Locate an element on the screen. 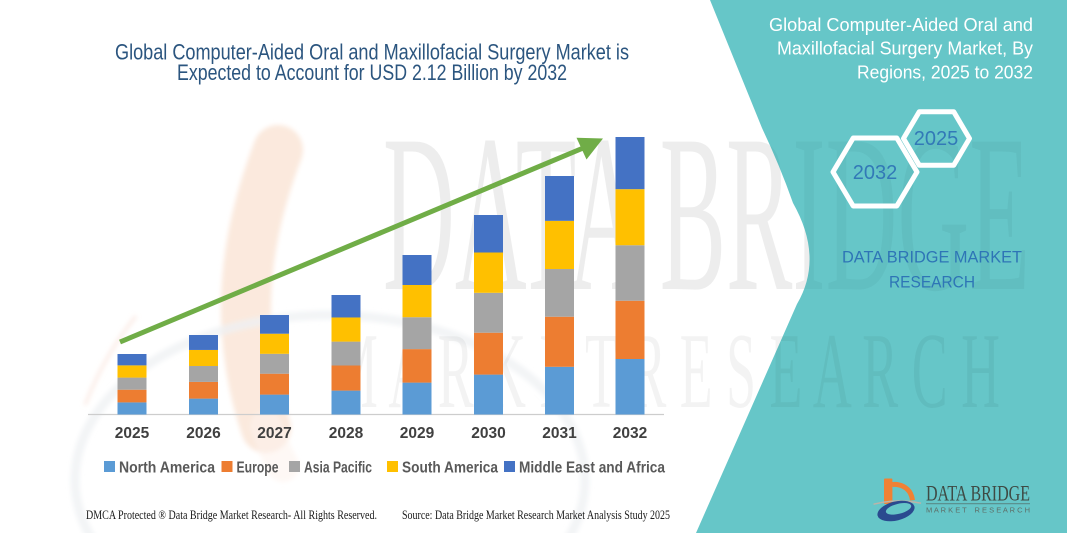 Image resolution: width=1067 pixels, height=533 pixels. svg-text: Europe is located at coordinates (258, 468).